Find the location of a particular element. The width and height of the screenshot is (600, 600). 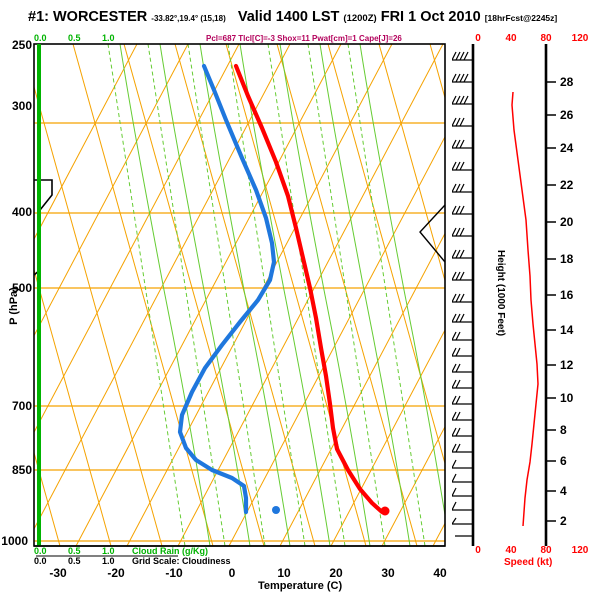

cloudiness-label: Grid Scale: Cloudiness is located at coordinates (181, 561).